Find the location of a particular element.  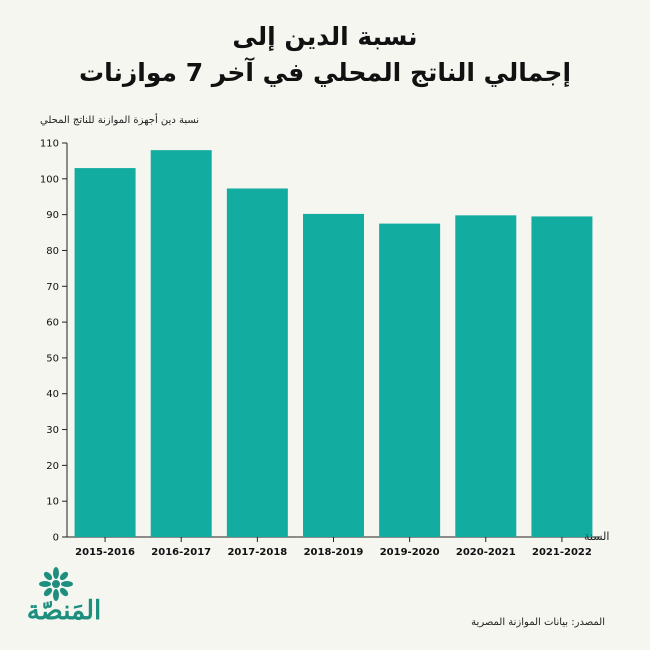

y-tick-label: 50 is located at coordinates (52, 358).